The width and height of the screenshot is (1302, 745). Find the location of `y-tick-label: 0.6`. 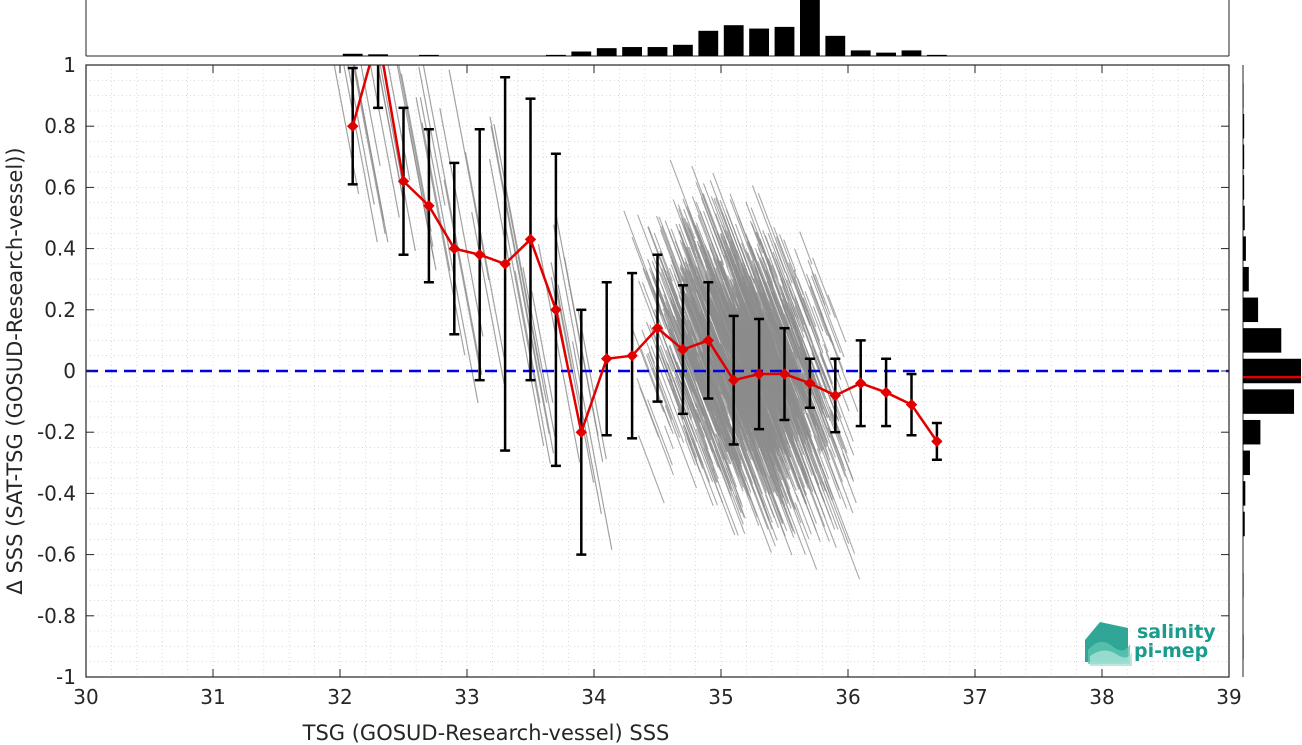

y-tick-label: 0.6 is located at coordinates (60, 187).